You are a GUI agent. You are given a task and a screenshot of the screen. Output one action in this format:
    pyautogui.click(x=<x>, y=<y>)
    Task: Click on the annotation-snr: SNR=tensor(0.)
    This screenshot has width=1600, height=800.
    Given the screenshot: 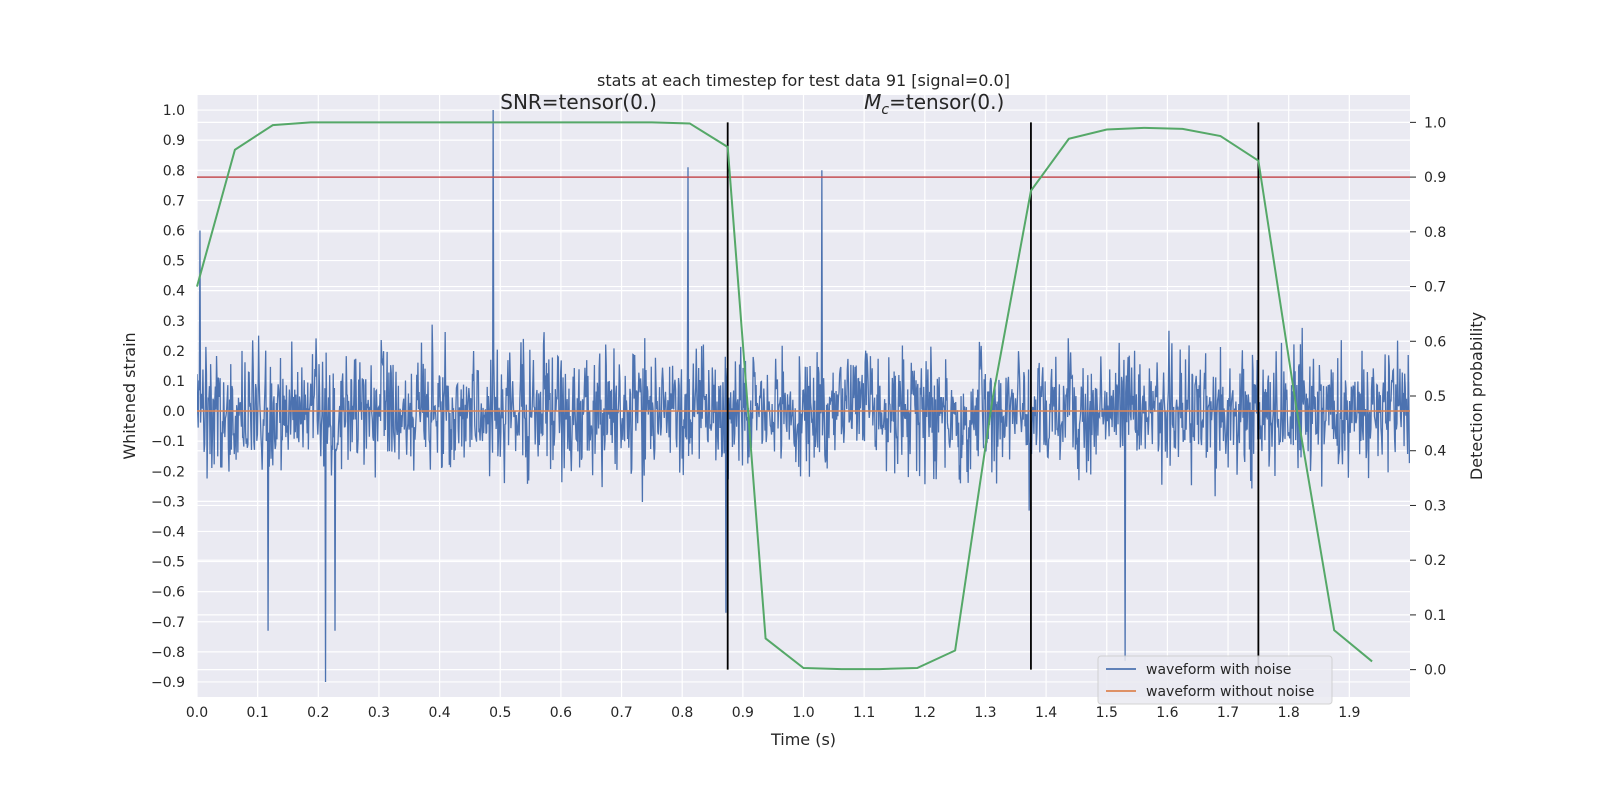 What is the action you would take?
    pyautogui.click(x=578, y=102)
    